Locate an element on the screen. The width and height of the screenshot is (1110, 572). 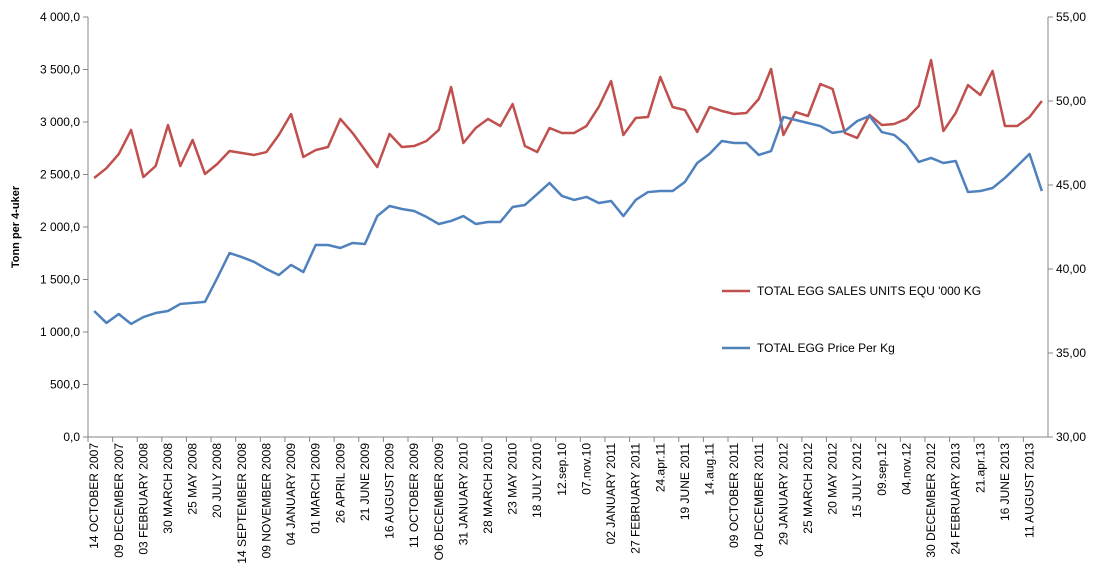
y-axis-title: Tonn per 4-uker is located at coordinates (16, 226).